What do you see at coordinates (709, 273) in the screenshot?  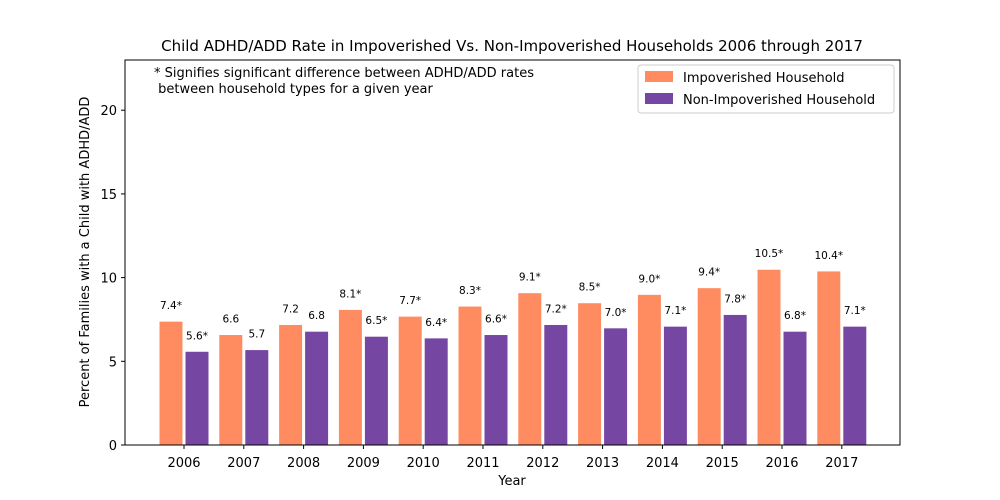 I see `data-label-impoverished-2015: 9.4*` at bounding box center [709, 273].